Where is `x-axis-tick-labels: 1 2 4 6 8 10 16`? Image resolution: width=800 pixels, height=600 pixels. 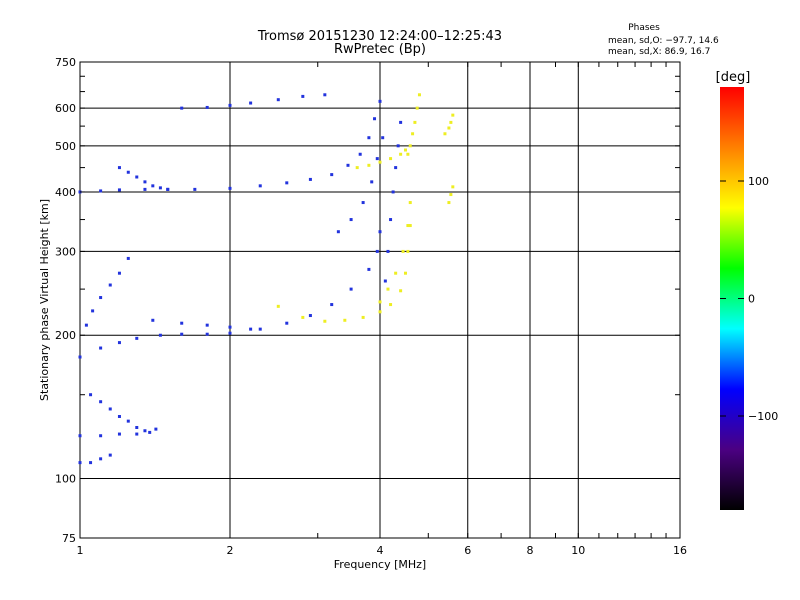 x-axis-tick-labels: 1 2 4 6 8 10 16 is located at coordinates (382, 550).